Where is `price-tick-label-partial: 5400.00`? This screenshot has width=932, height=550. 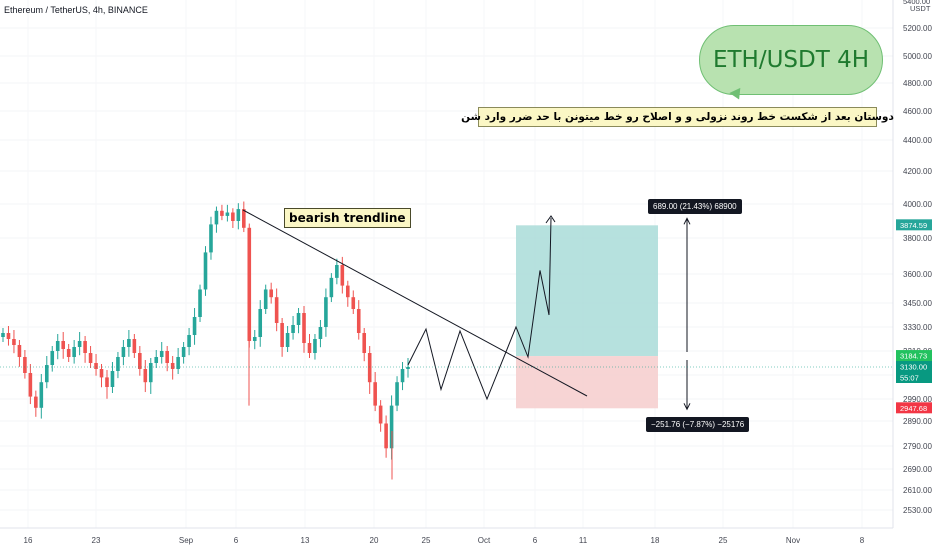
price-tick-label-partial: 5400.00 is located at coordinates (916, 3).